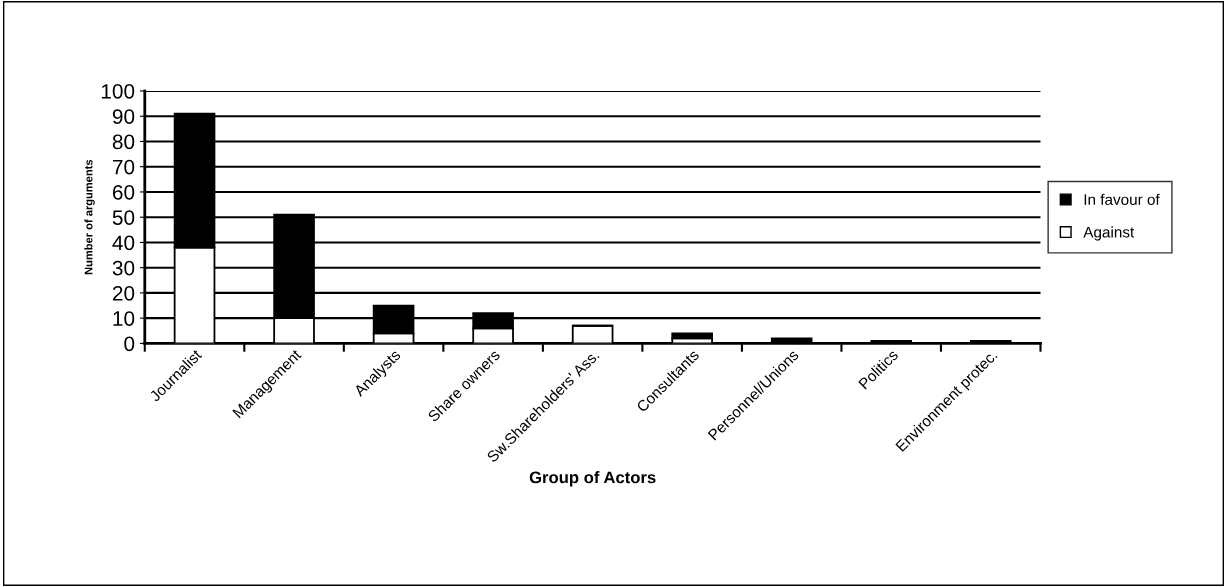 This screenshot has height=587, width=1227. I want to click on x-axis-title: Group of Actors, so click(592, 479).